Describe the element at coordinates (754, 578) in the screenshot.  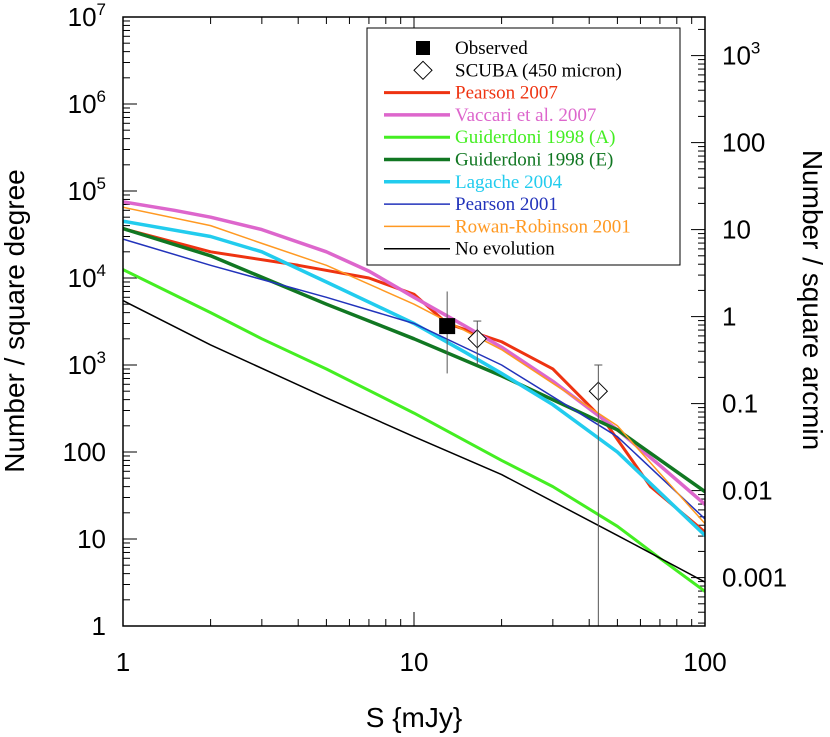
I see `y2-tick-label: 0.001` at that location.